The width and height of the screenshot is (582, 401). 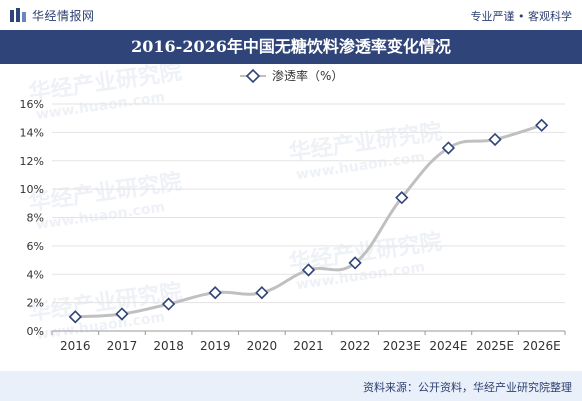 What do you see at coordinates (542, 346) in the screenshot?
I see `x-tick-label: 2026E` at bounding box center [542, 346].